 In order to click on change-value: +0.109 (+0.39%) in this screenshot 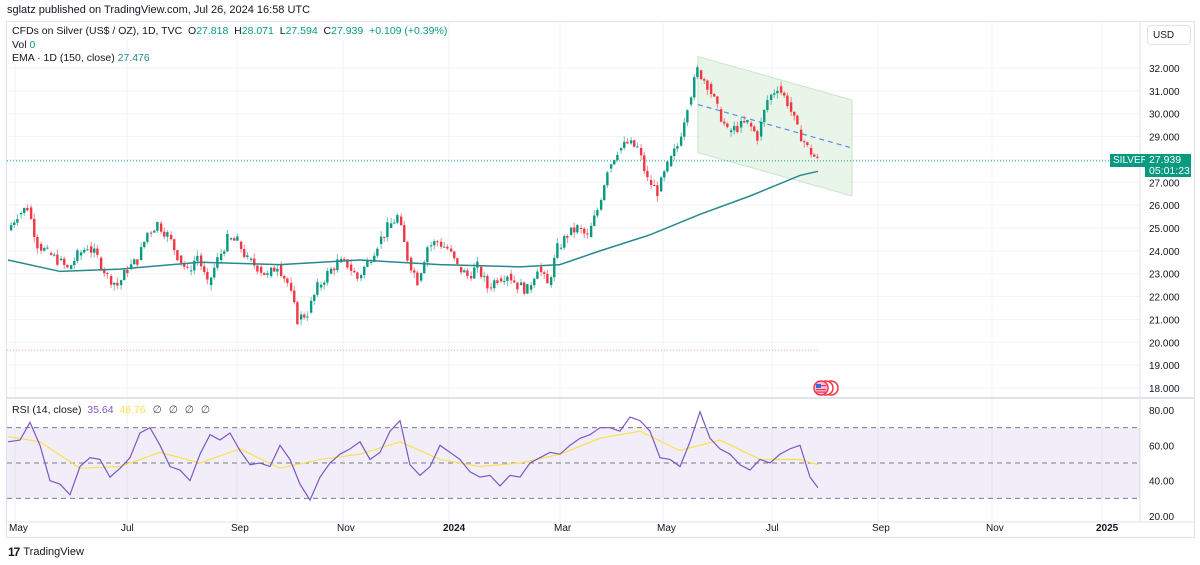, I will do `click(408, 31)`.